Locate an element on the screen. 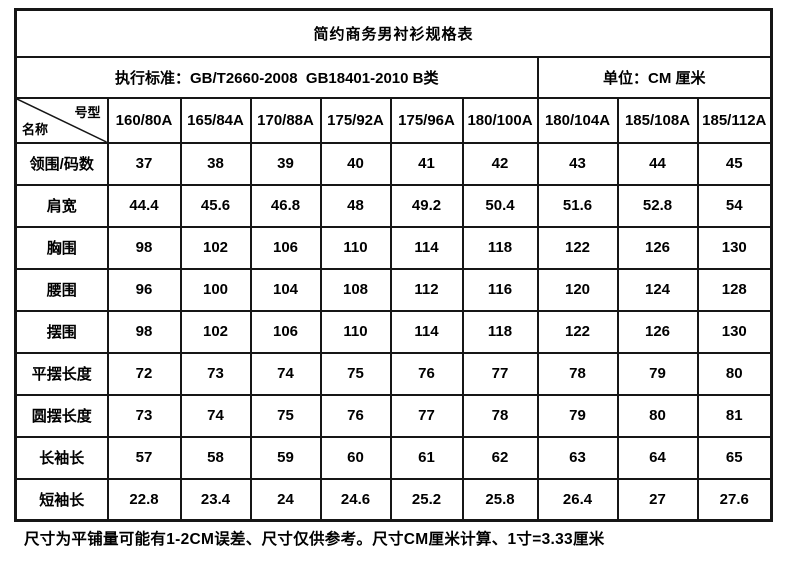 The height and width of the screenshot is (561, 790). value-cell: 51.6 is located at coordinates (577, 205).